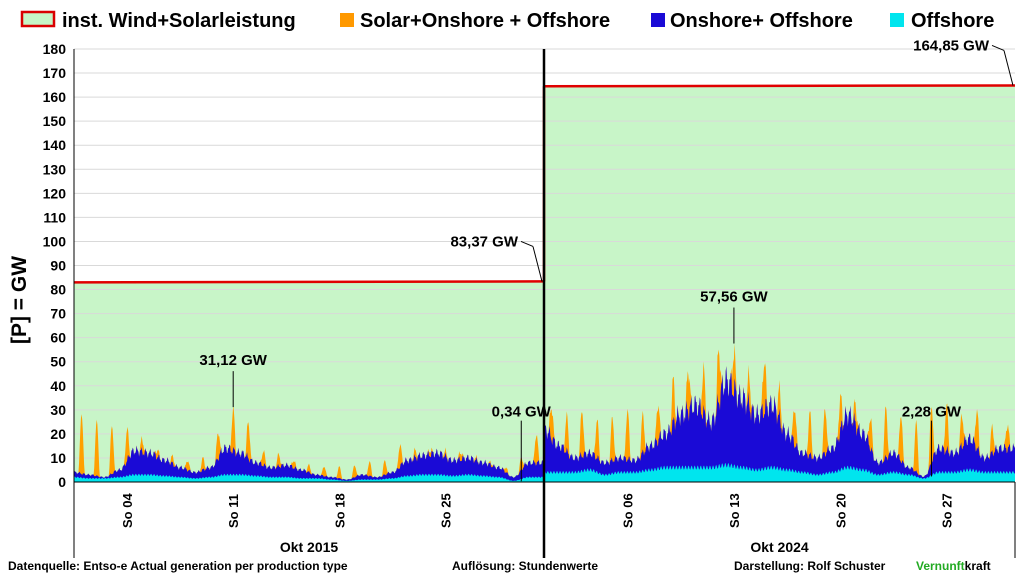  What do you see at coordinates (19, 300) in the screenshot?
I see `y-axis-title: [P] = GW` at bounding box center [19, 300].